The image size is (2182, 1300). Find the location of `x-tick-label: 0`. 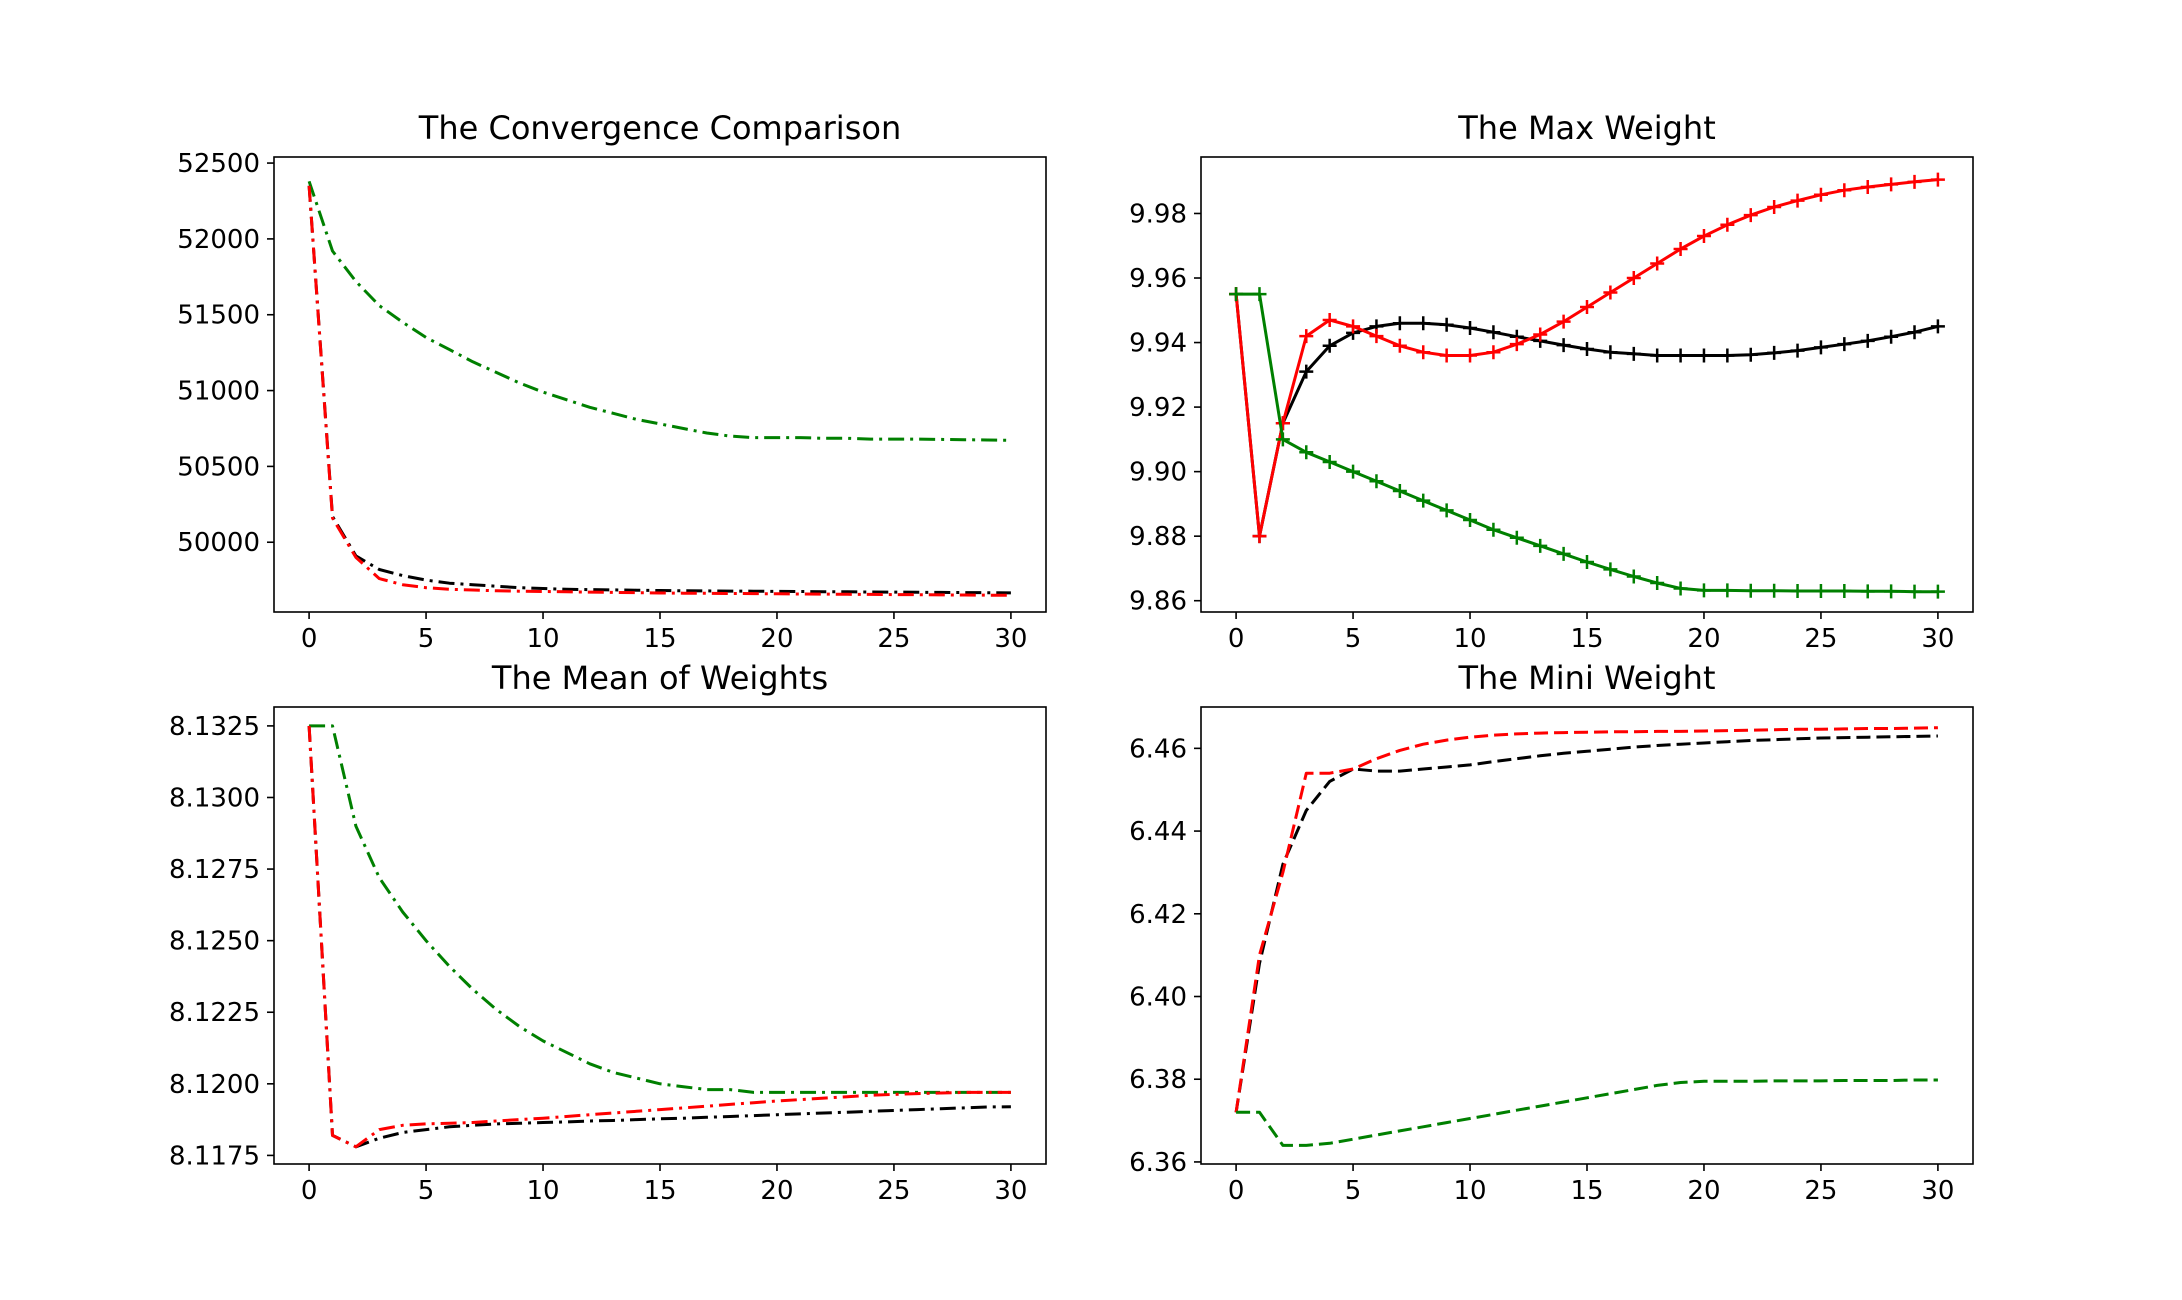

x-tick-label: 0 is located at coordinates (309, 1191).